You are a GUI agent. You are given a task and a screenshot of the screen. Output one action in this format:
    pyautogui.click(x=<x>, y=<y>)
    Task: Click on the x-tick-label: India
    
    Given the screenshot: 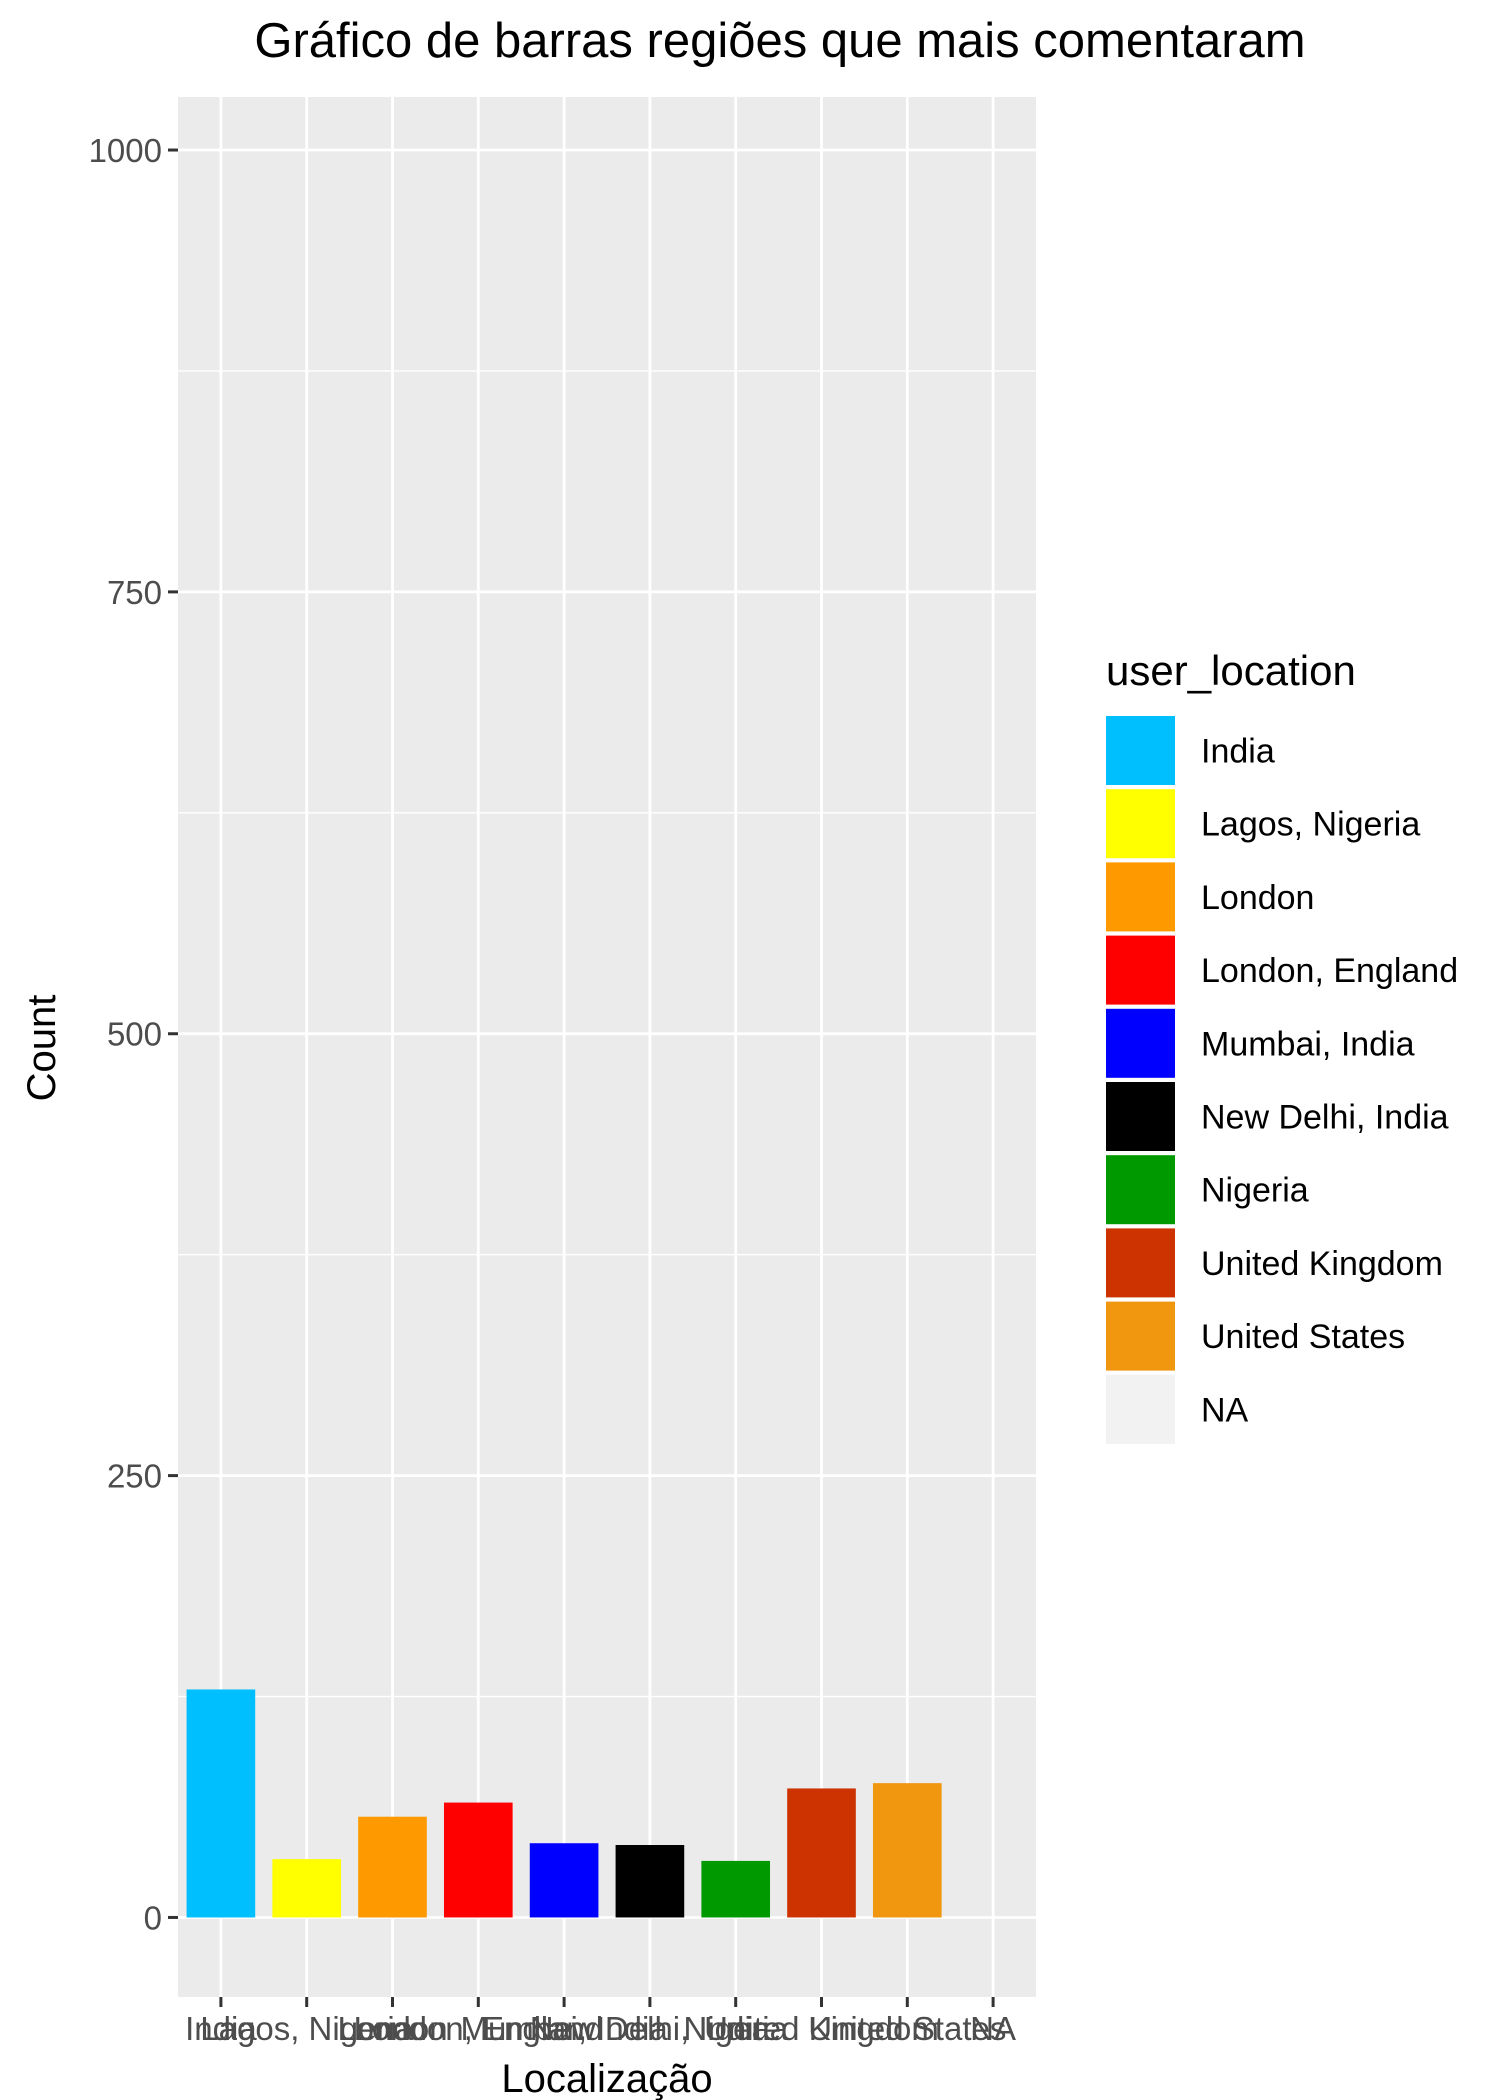 What is the action you would take?
    pyautogui.click(x=221, y=2028)
    